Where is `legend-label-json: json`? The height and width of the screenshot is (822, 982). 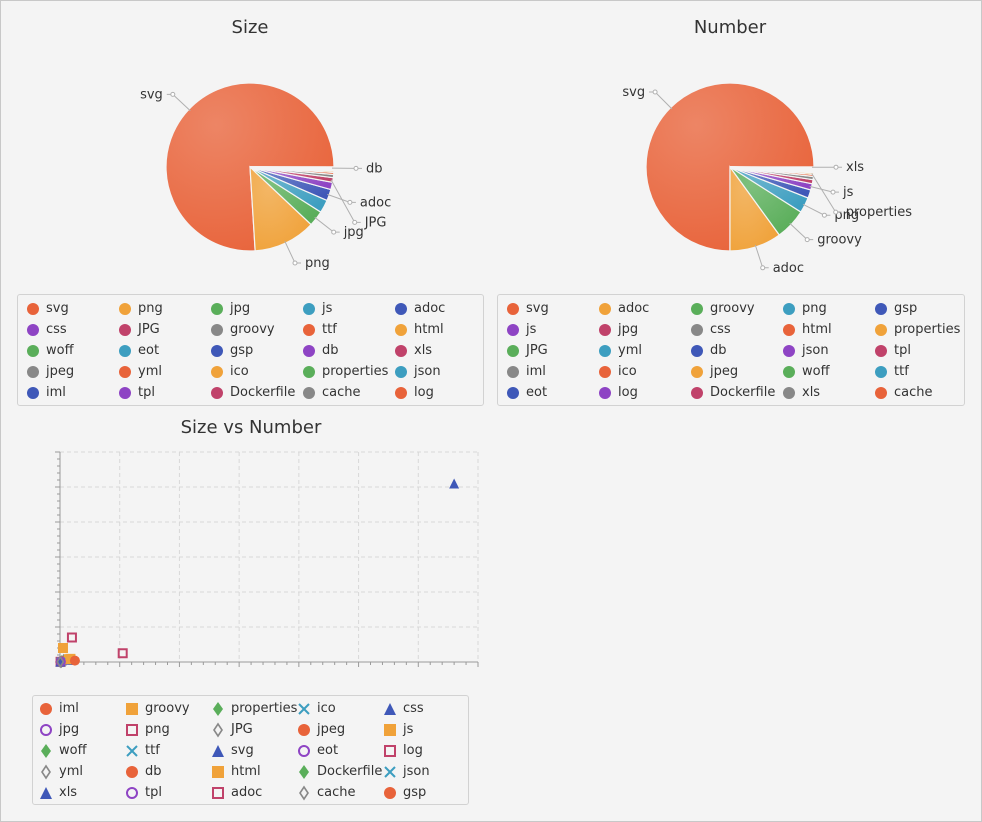 legend-label-json: json is located at coordinates (416, 771).